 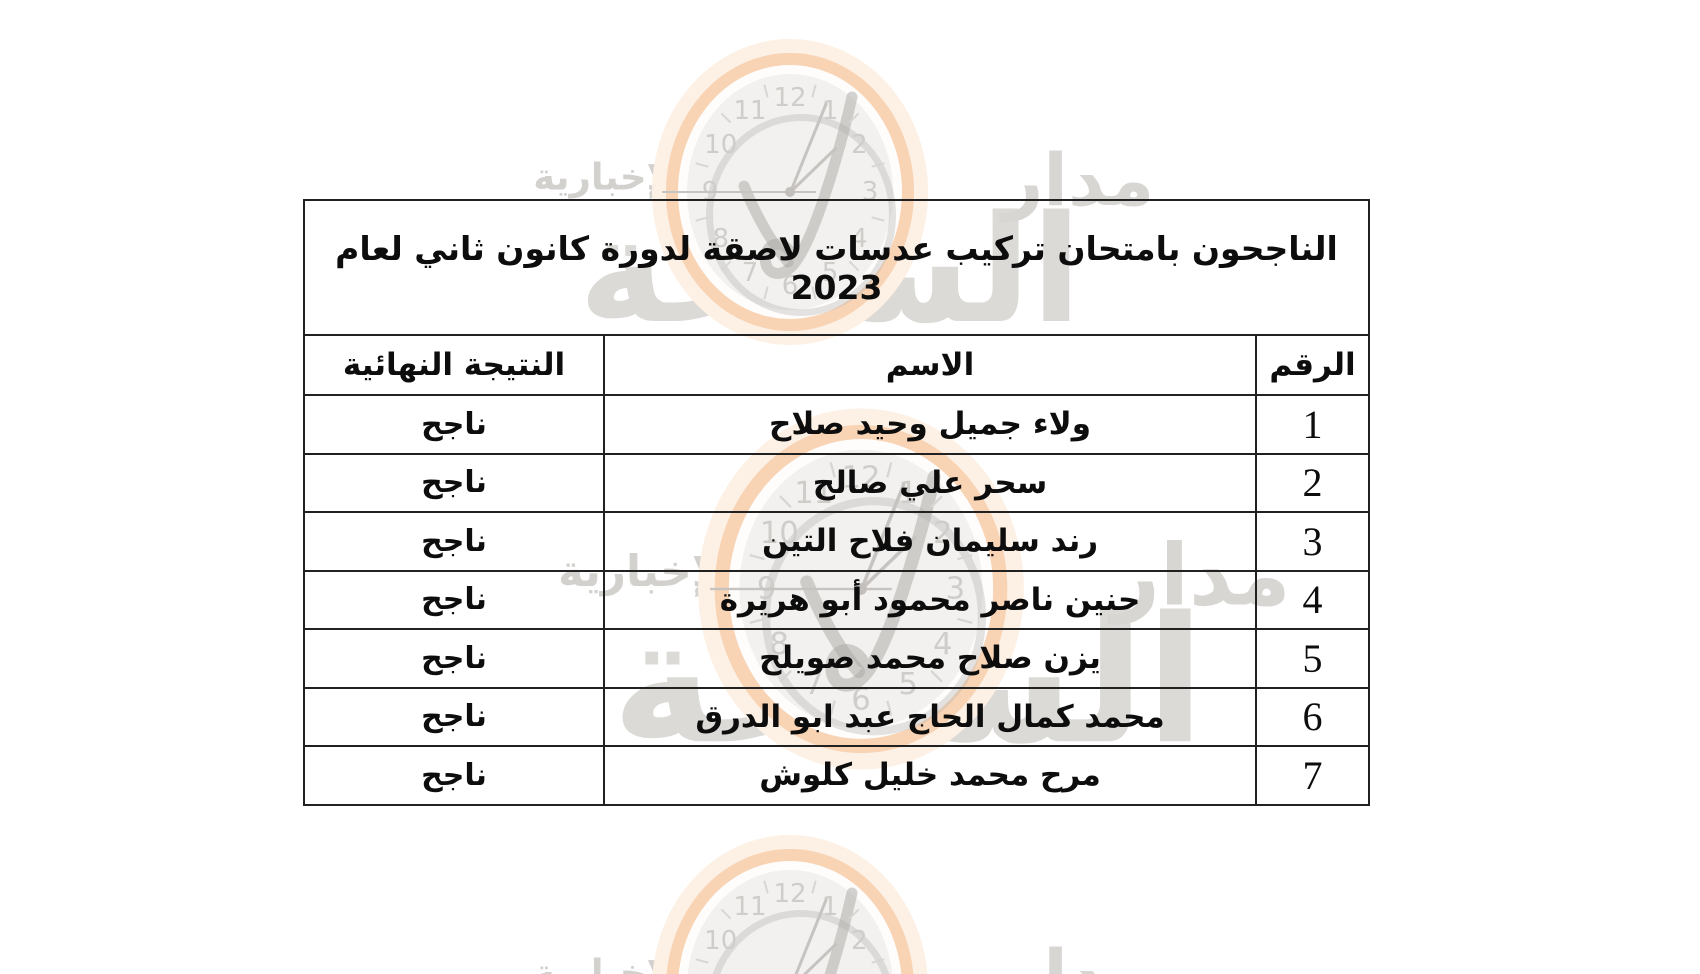 I want to click on clock-halo-ring, so click(x=790, y=904).